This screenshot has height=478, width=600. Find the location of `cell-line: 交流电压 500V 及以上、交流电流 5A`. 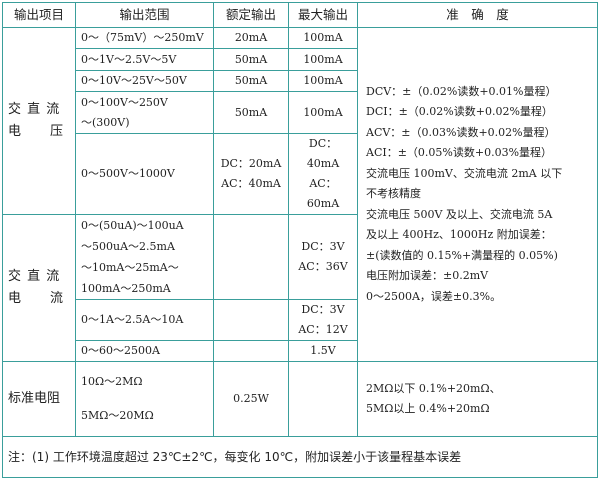

cell-line: 交流电压 500V 及以上、交流电流 5A is located at coordinates (459, 214).